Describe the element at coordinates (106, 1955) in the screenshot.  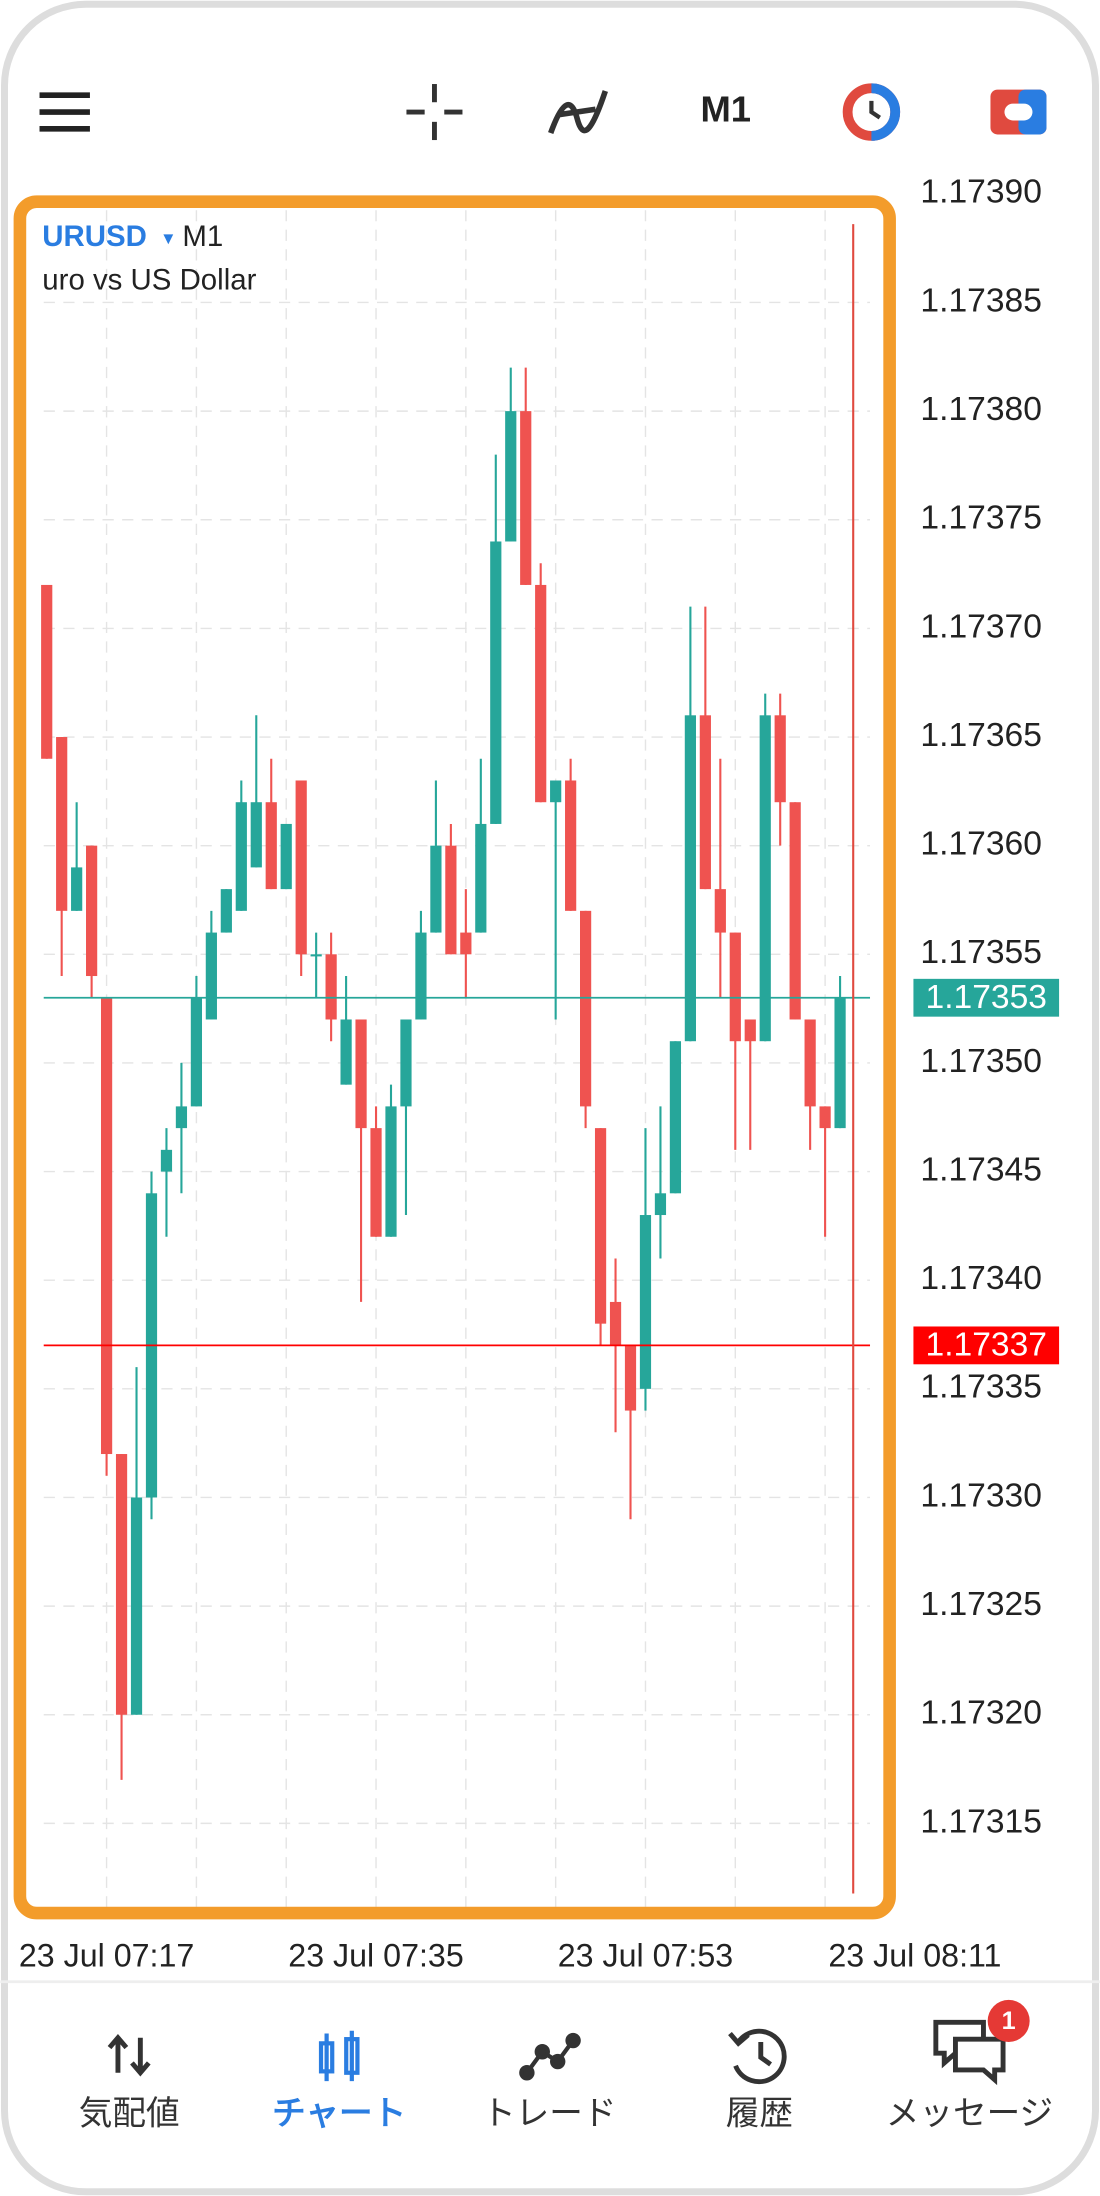
I see `x-tick-label: 23 Jul 07:17` at that location.